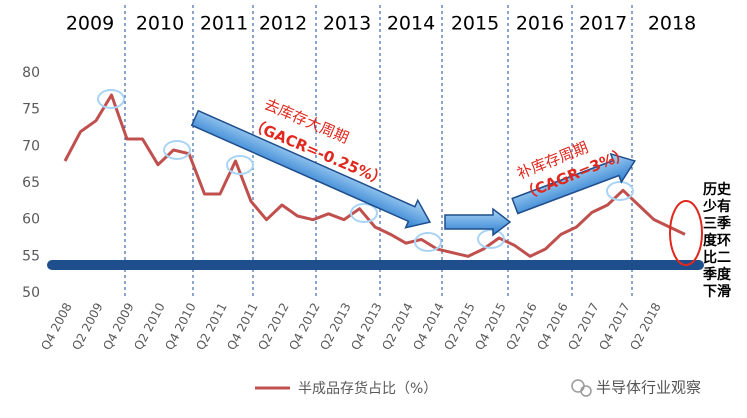 This screenshot has height=418, width=747. Describe the element at coordinates (31, 293) in the screenshot. I see `y-tick-label: 50` at that location.